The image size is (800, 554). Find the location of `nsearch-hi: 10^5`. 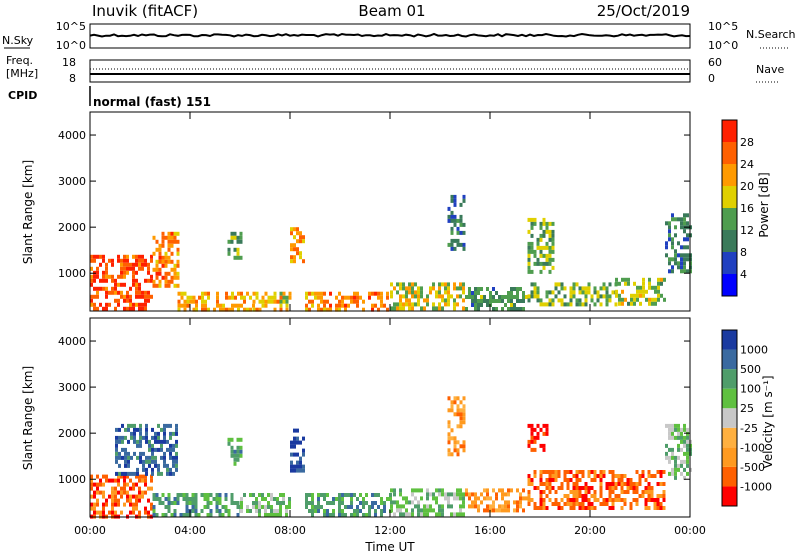

nsearch-hi: 10^5 is located at coordinates (723, 26).